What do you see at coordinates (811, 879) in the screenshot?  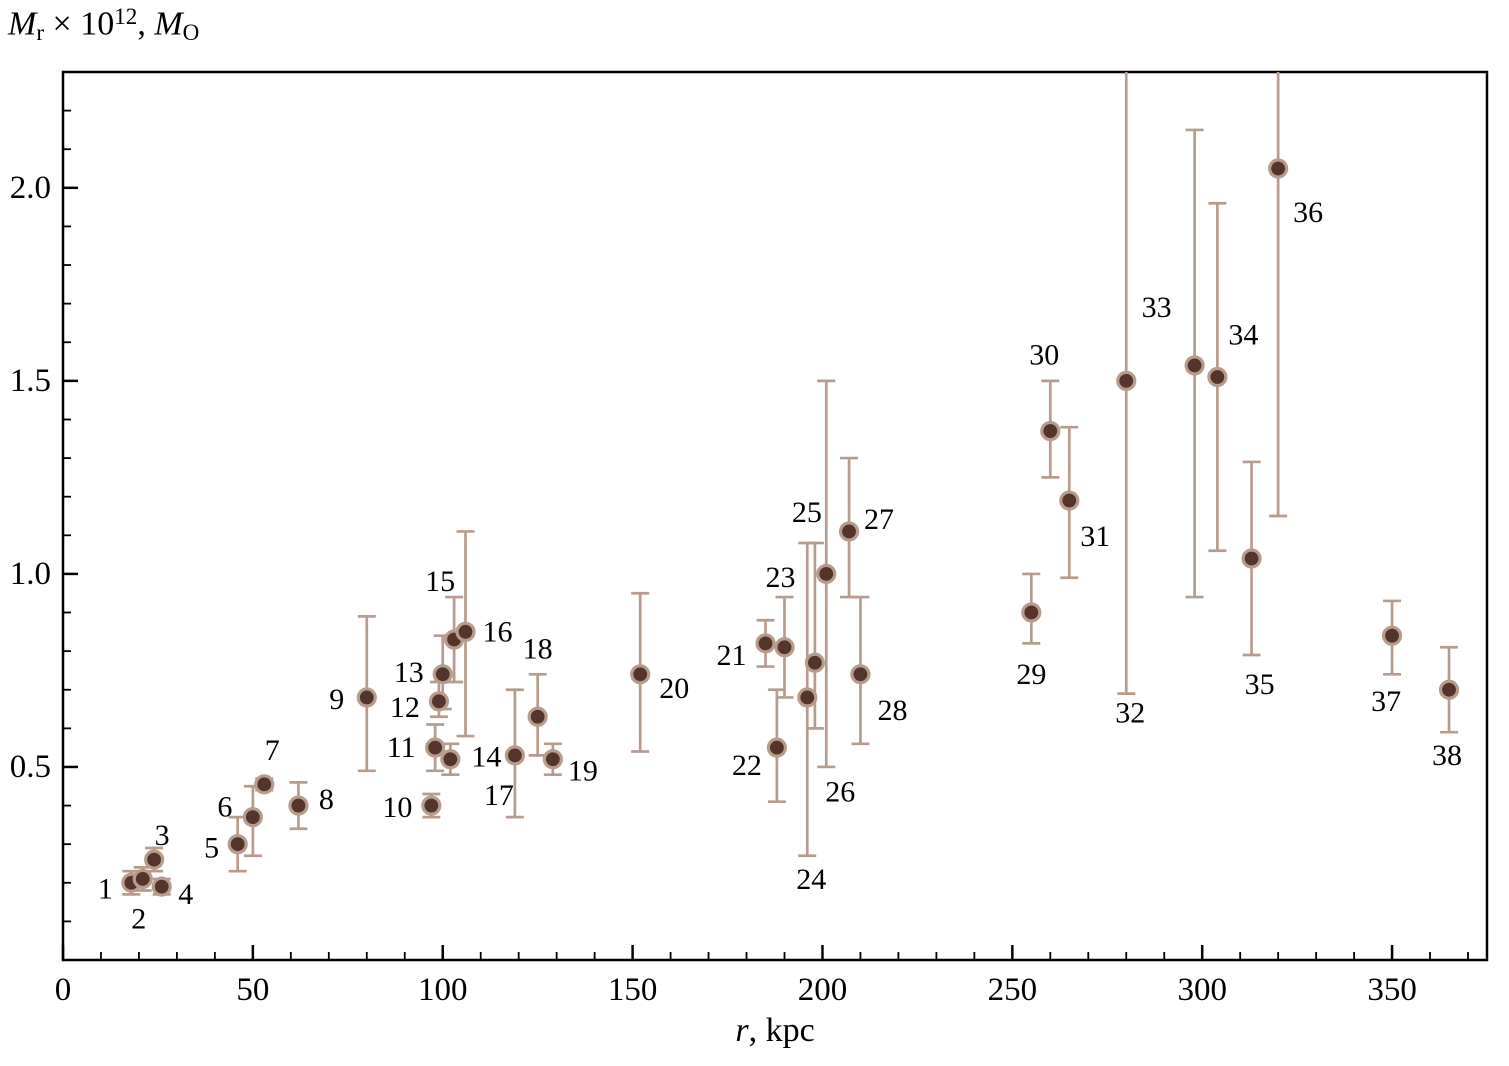 I see `point-label: 24` at bounding box center [811, 879].